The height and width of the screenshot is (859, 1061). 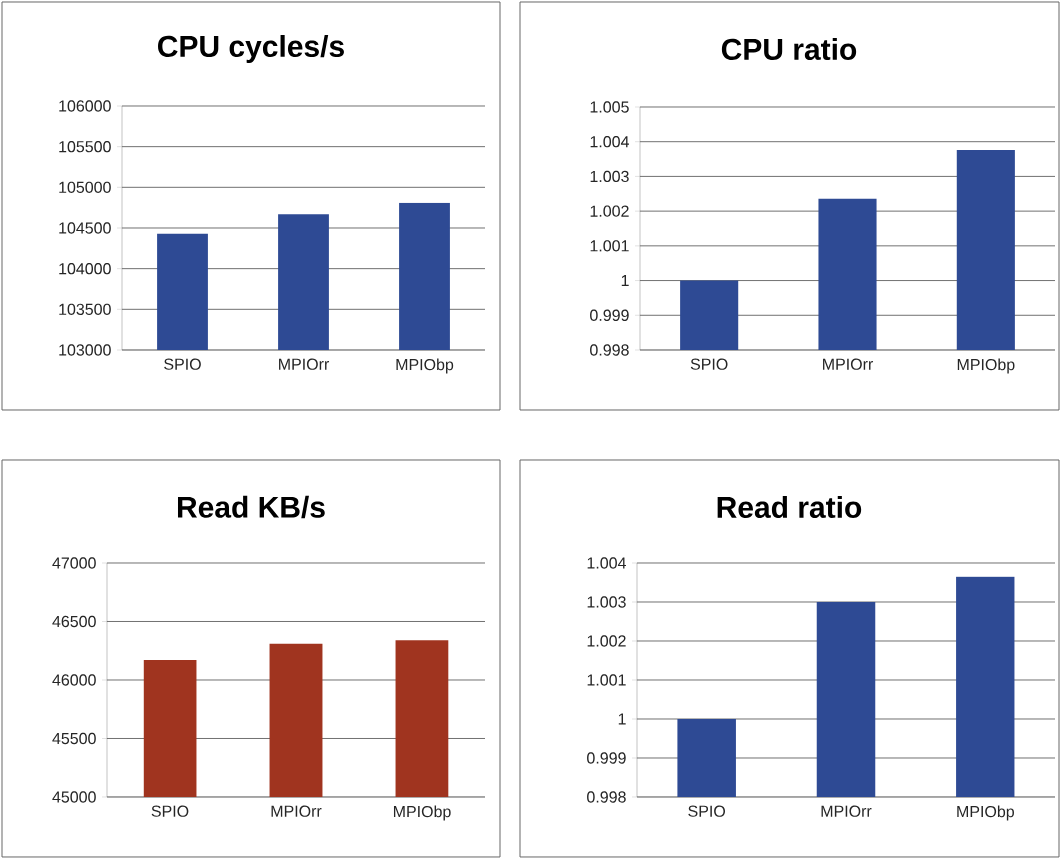 I want to click on chart-title: Read ratio, so click(x=789, y=507).